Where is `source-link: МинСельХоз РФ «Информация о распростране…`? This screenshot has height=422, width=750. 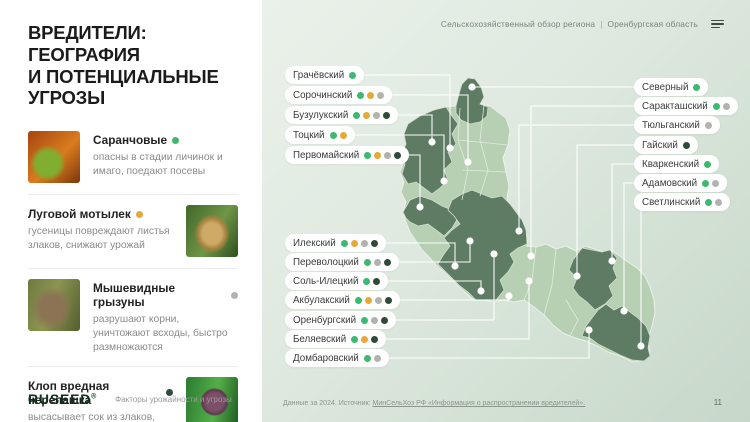 source-link: МинСельХоз РФ «Информация о распростране… is located at coordinates (479, 403).